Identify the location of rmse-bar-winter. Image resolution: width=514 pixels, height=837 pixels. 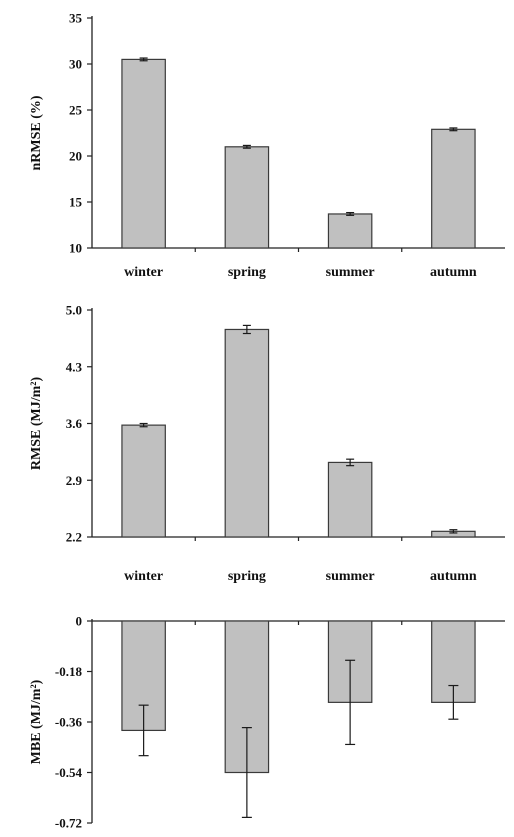
(143, 481).